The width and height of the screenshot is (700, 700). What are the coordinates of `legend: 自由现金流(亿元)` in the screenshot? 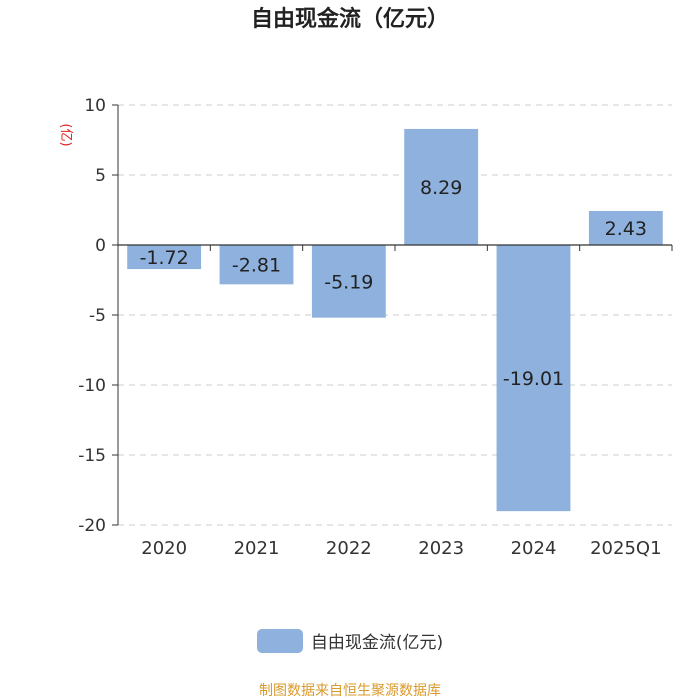 It's located at (350, 640).